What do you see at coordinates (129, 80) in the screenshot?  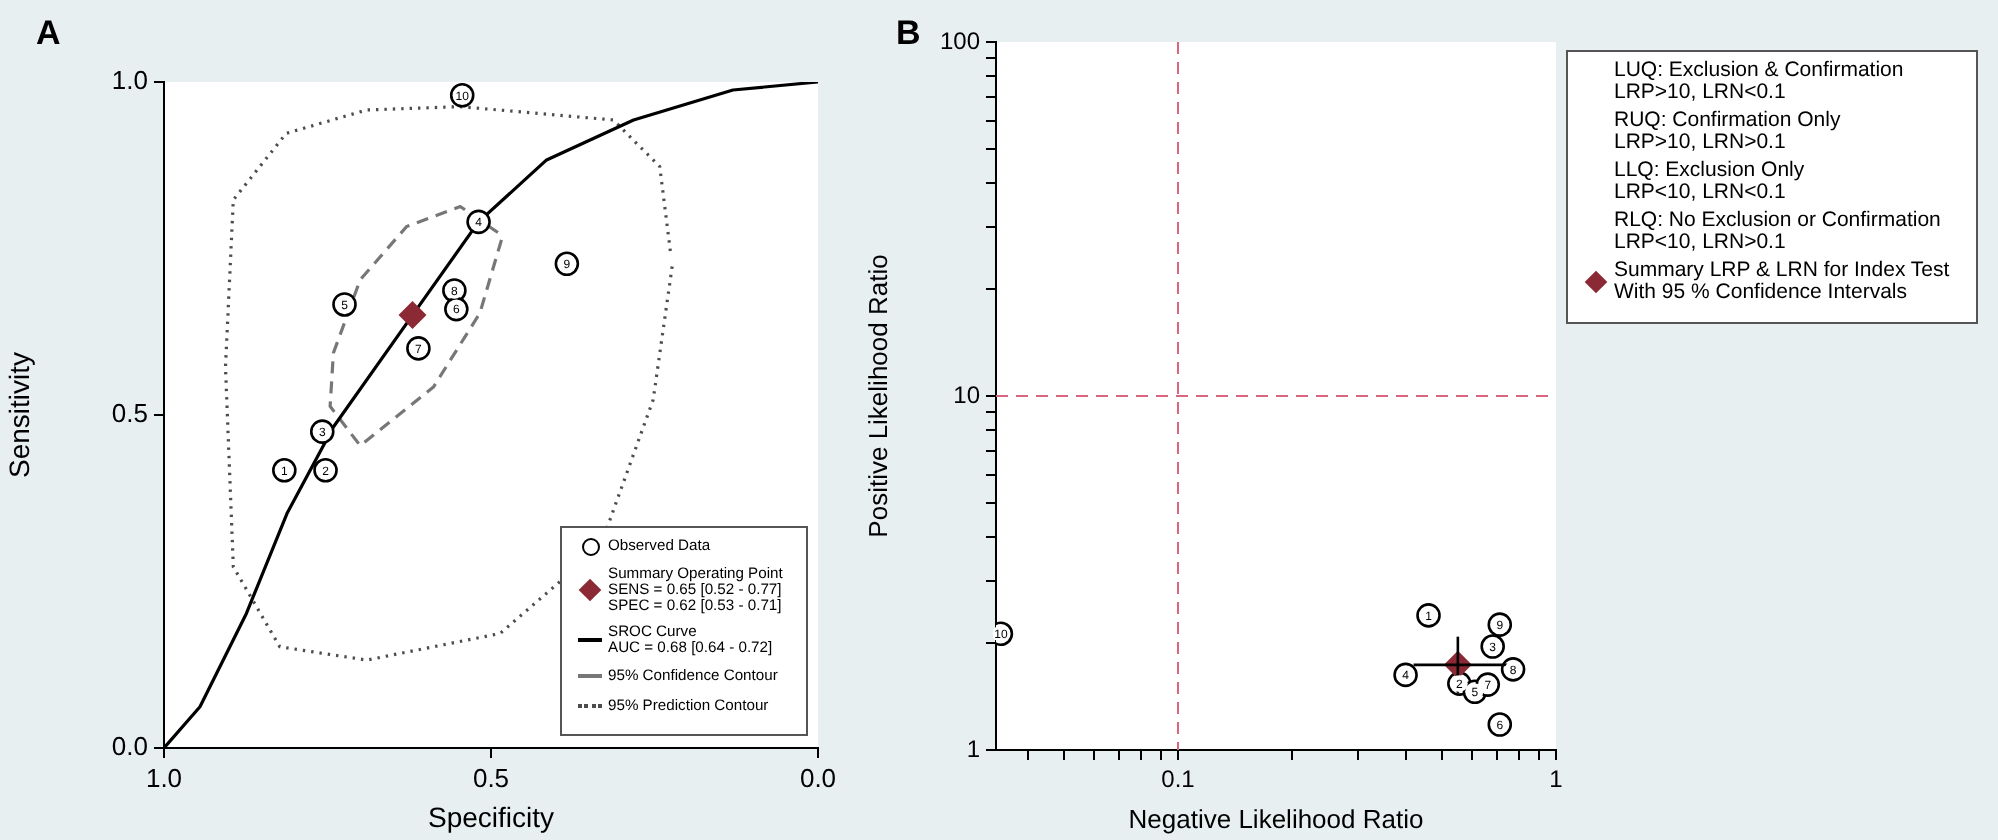 I see `y-tick-label: 1.0` at bounding box center [129, 80].